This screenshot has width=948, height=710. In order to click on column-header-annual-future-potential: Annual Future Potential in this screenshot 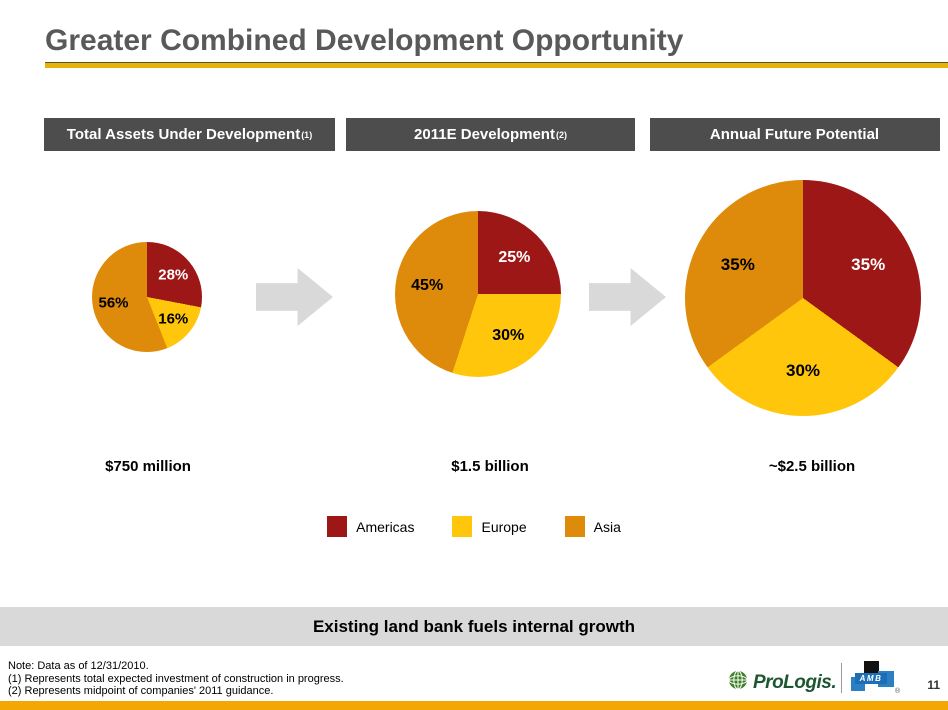, I will do `click(795, 134)`.